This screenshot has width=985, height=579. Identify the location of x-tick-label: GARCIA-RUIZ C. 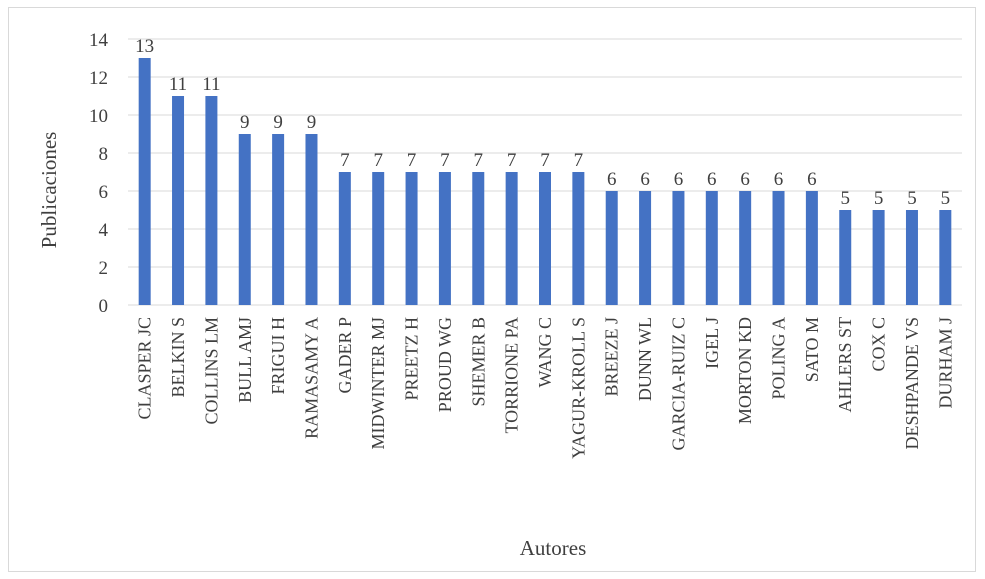
(678, 384).